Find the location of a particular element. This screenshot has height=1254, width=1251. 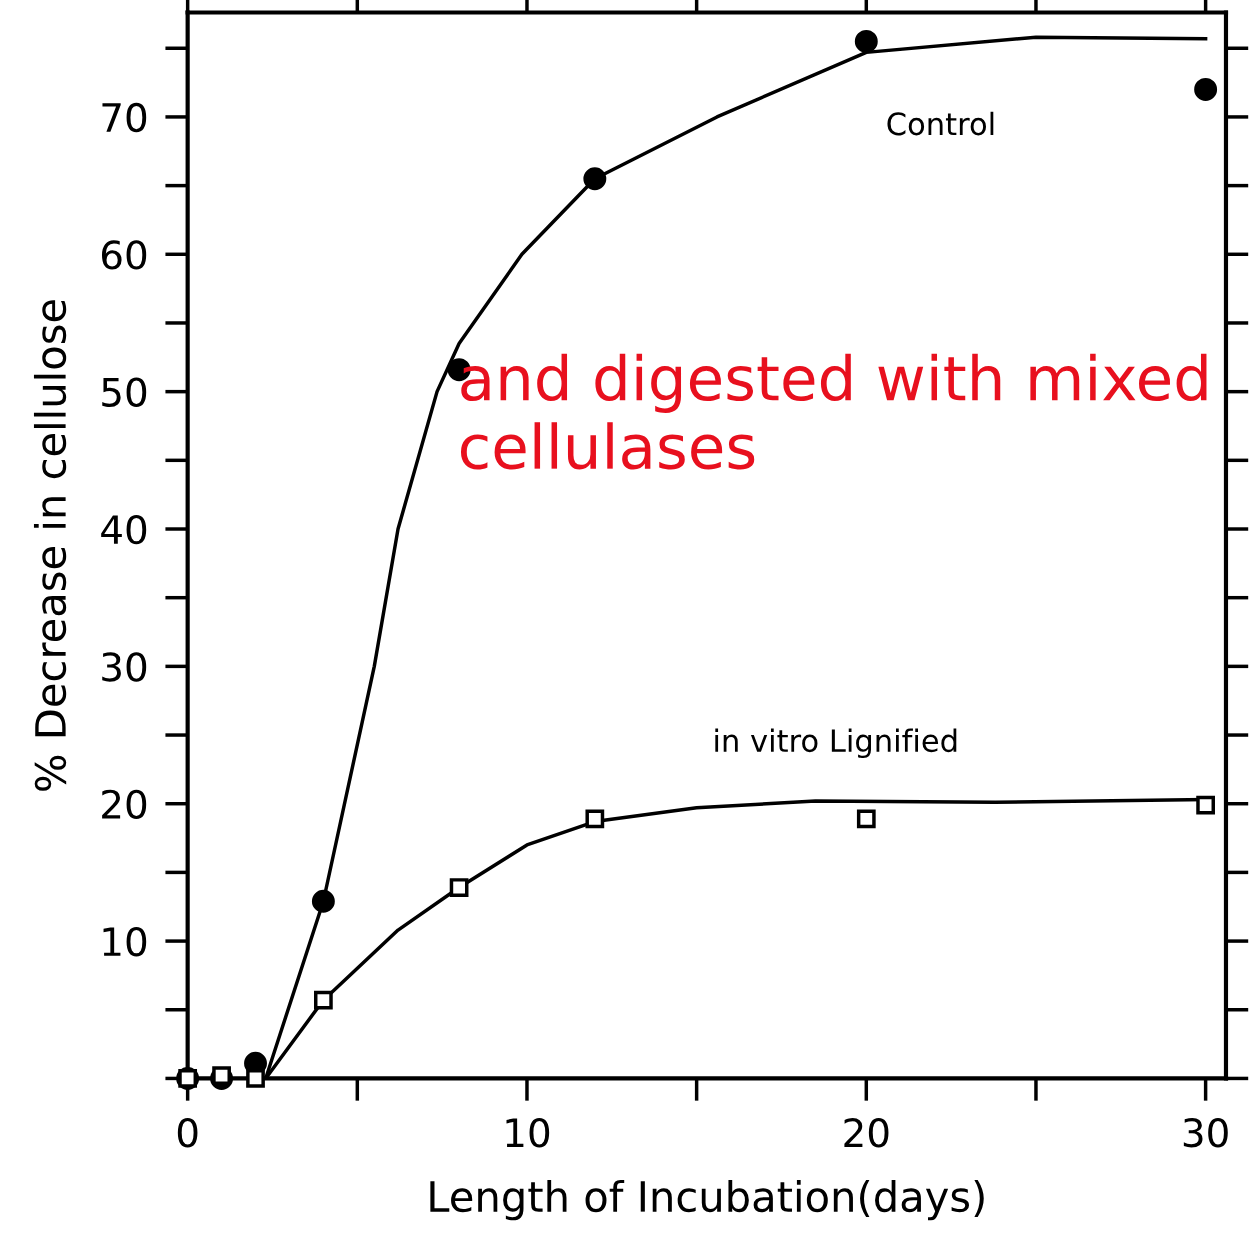

text: in vitro Lignified is located at coordinates (836, 743).